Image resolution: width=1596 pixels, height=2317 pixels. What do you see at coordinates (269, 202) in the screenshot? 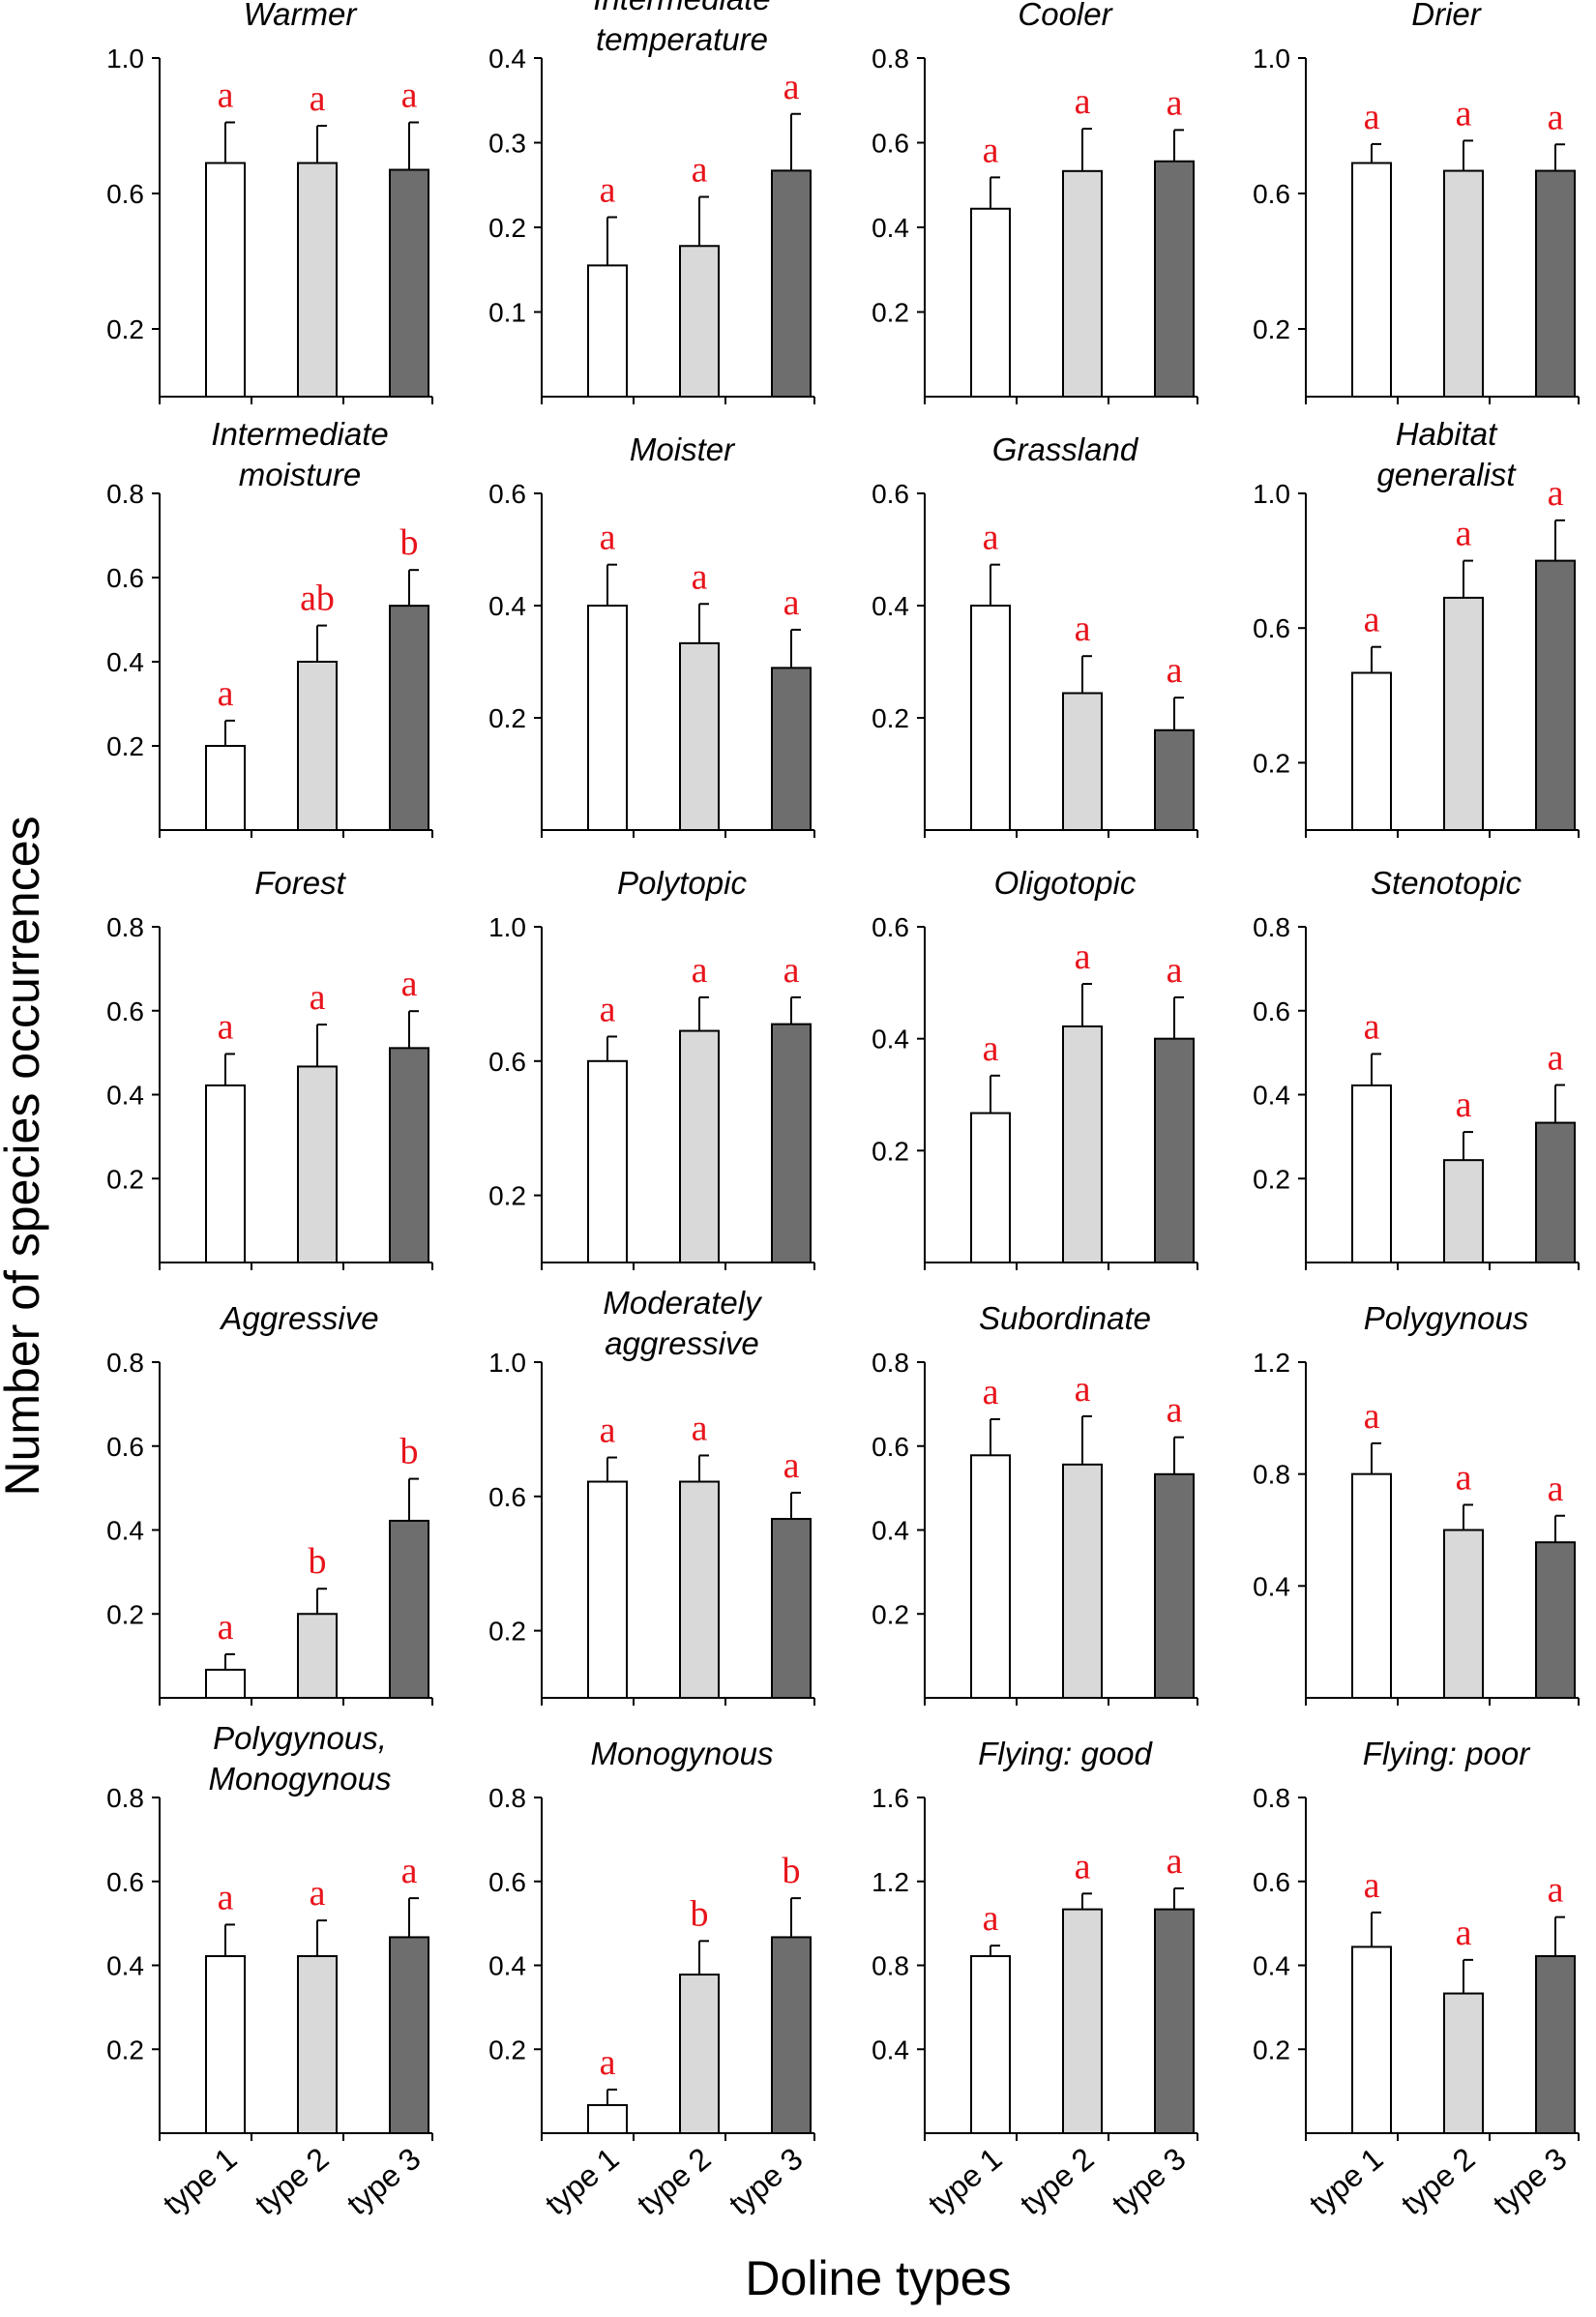
I see `panel-0: Warmer 0.2 0.6 1.0 a a a` at bounding box center [269, 202].